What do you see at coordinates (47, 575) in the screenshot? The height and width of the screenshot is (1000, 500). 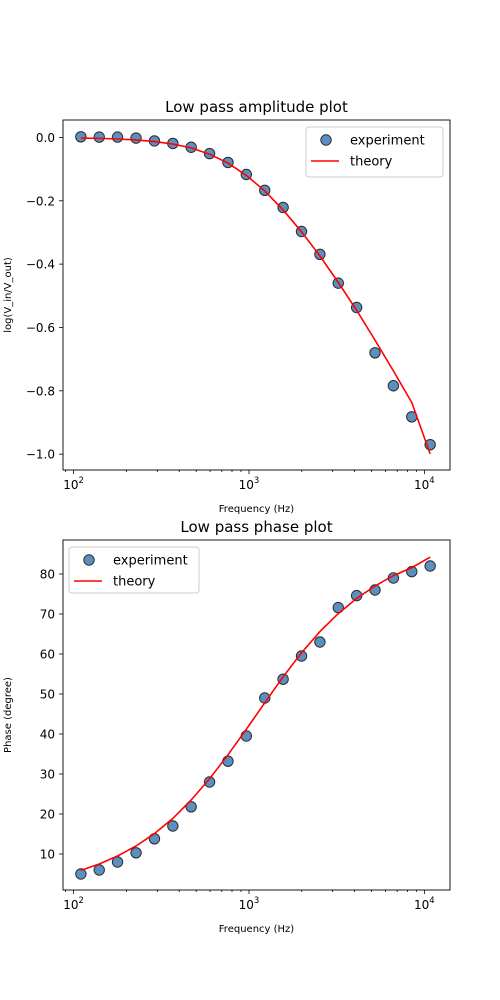 I see `y-tick-label: 80` at bounding box center [47, 575].